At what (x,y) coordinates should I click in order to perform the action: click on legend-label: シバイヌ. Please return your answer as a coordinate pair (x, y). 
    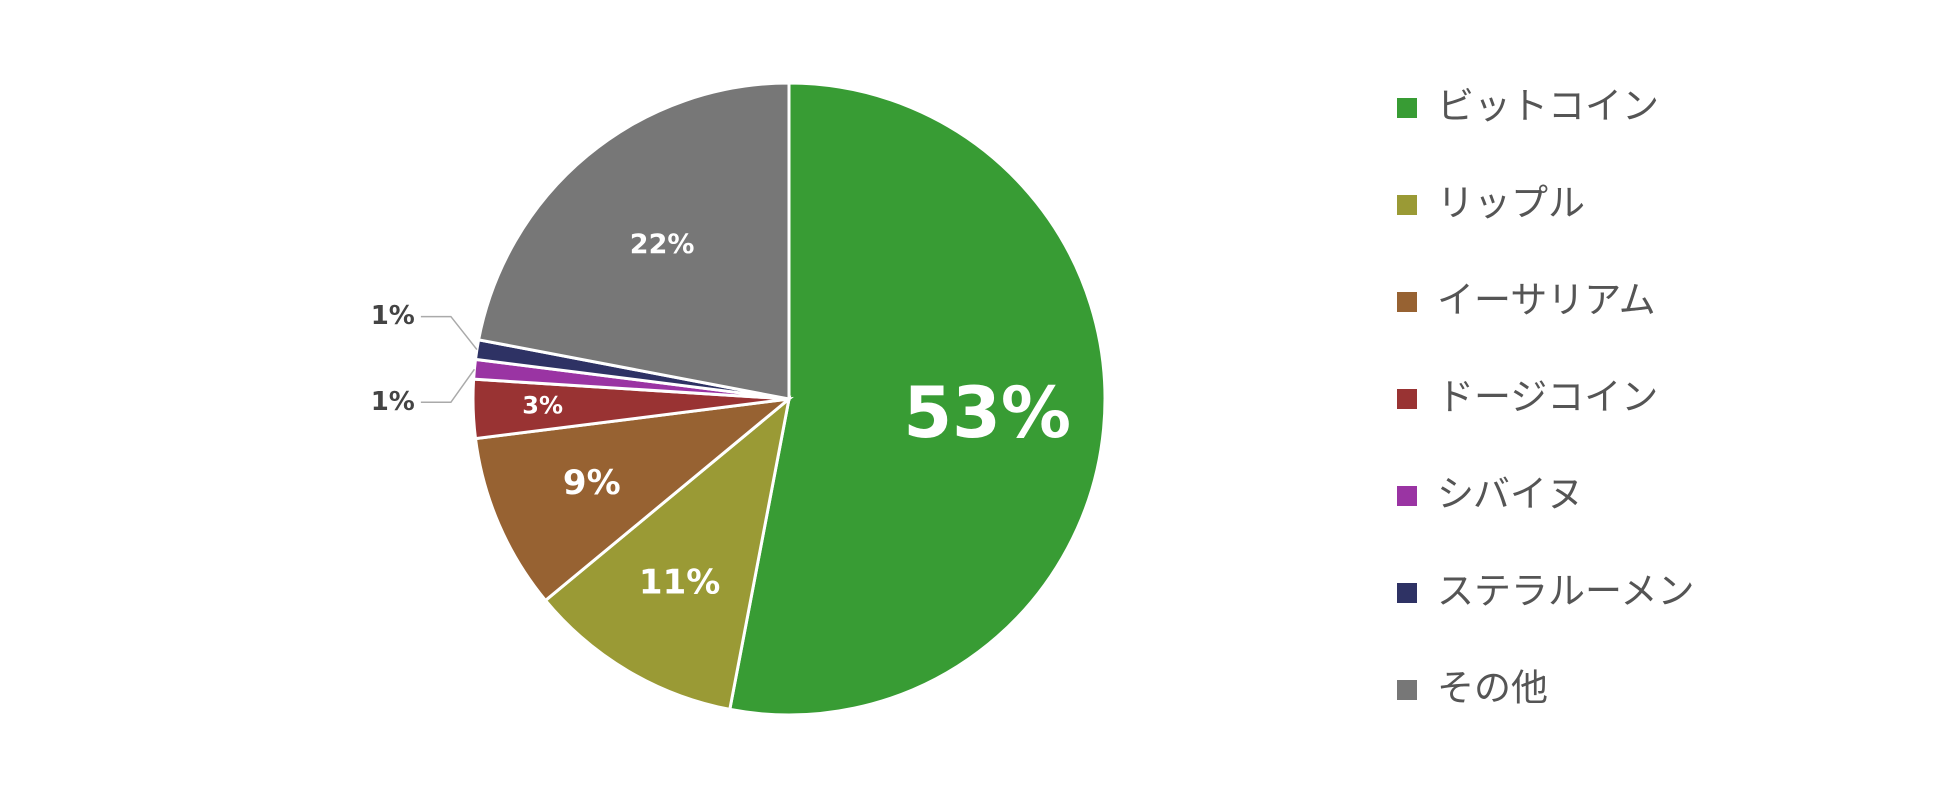
    Looking at the image, I should click on (1510, 494).